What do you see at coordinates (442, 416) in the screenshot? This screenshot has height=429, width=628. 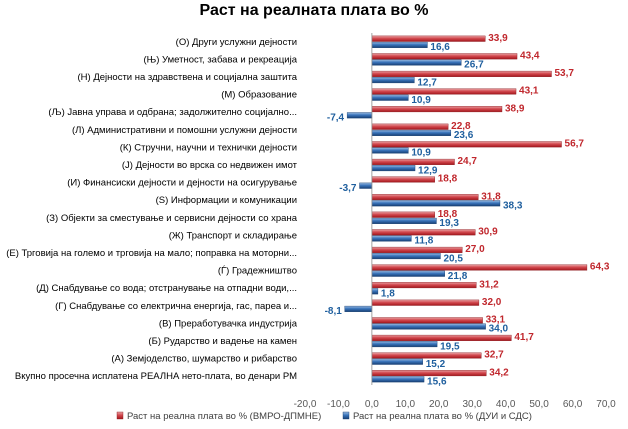 I see `legend-label-blue: Раст на реална плата во % (ДУИ и СДС)` at bounding box center [442, 416].